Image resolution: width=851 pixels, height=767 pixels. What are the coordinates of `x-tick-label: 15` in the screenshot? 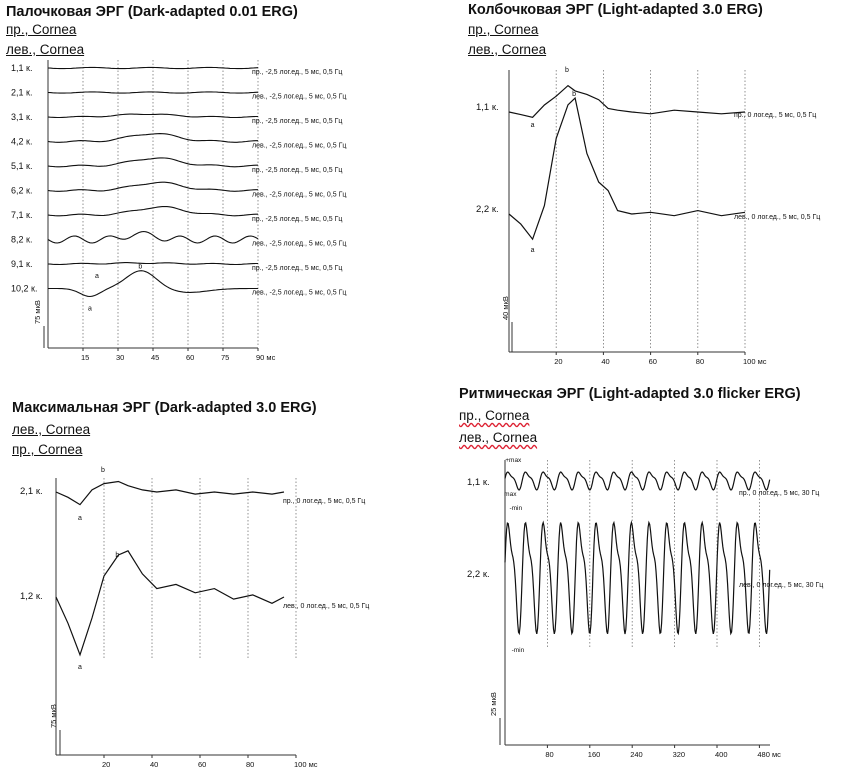 It's located at (85, 357).